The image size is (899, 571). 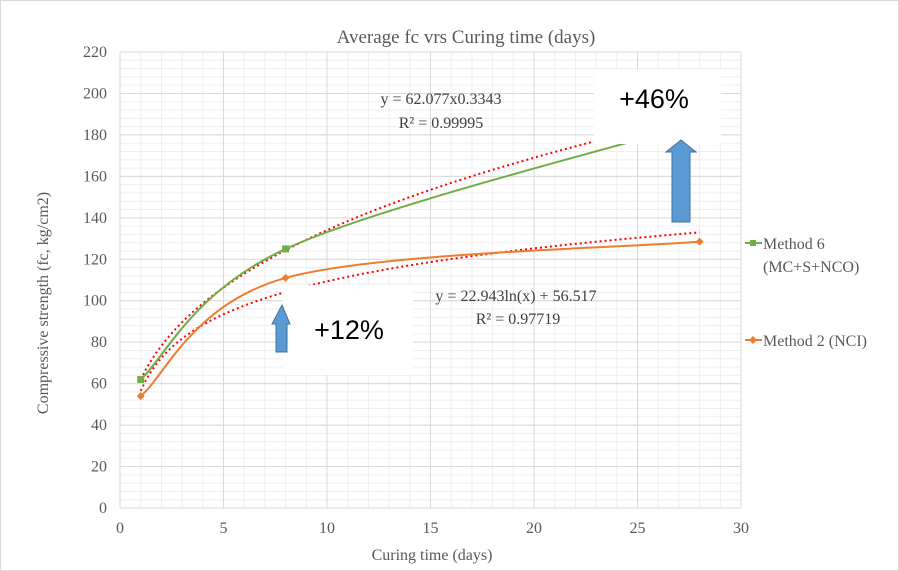 What do you see at coordinates (95, 301) in the screenshot?
I see `y-tick-label: 100` at bounding box center [95, 301].